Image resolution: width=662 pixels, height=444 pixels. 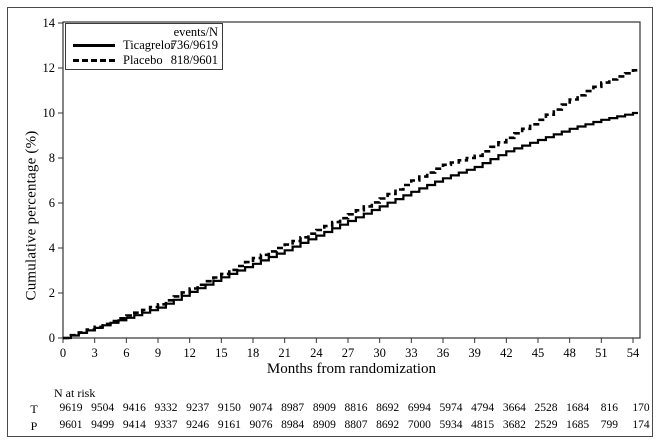 What do you see at coordinates (71, 425) in the screenshot?
I see `n-at-risk-value: 9601` at bounding box center [71, 425].